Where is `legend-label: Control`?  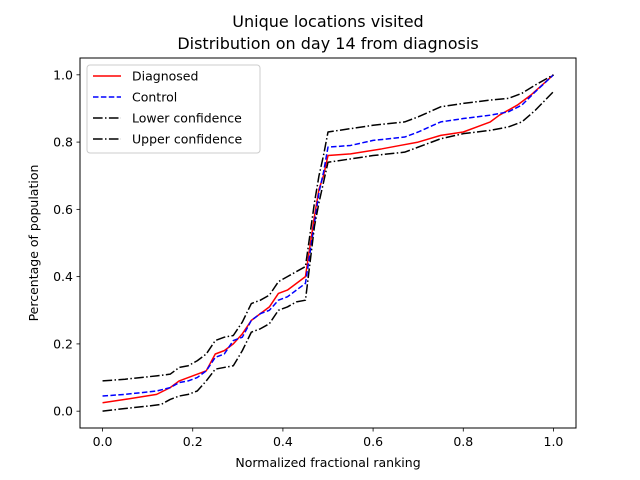
legend-label: Control is located at coordinates (154, 97).